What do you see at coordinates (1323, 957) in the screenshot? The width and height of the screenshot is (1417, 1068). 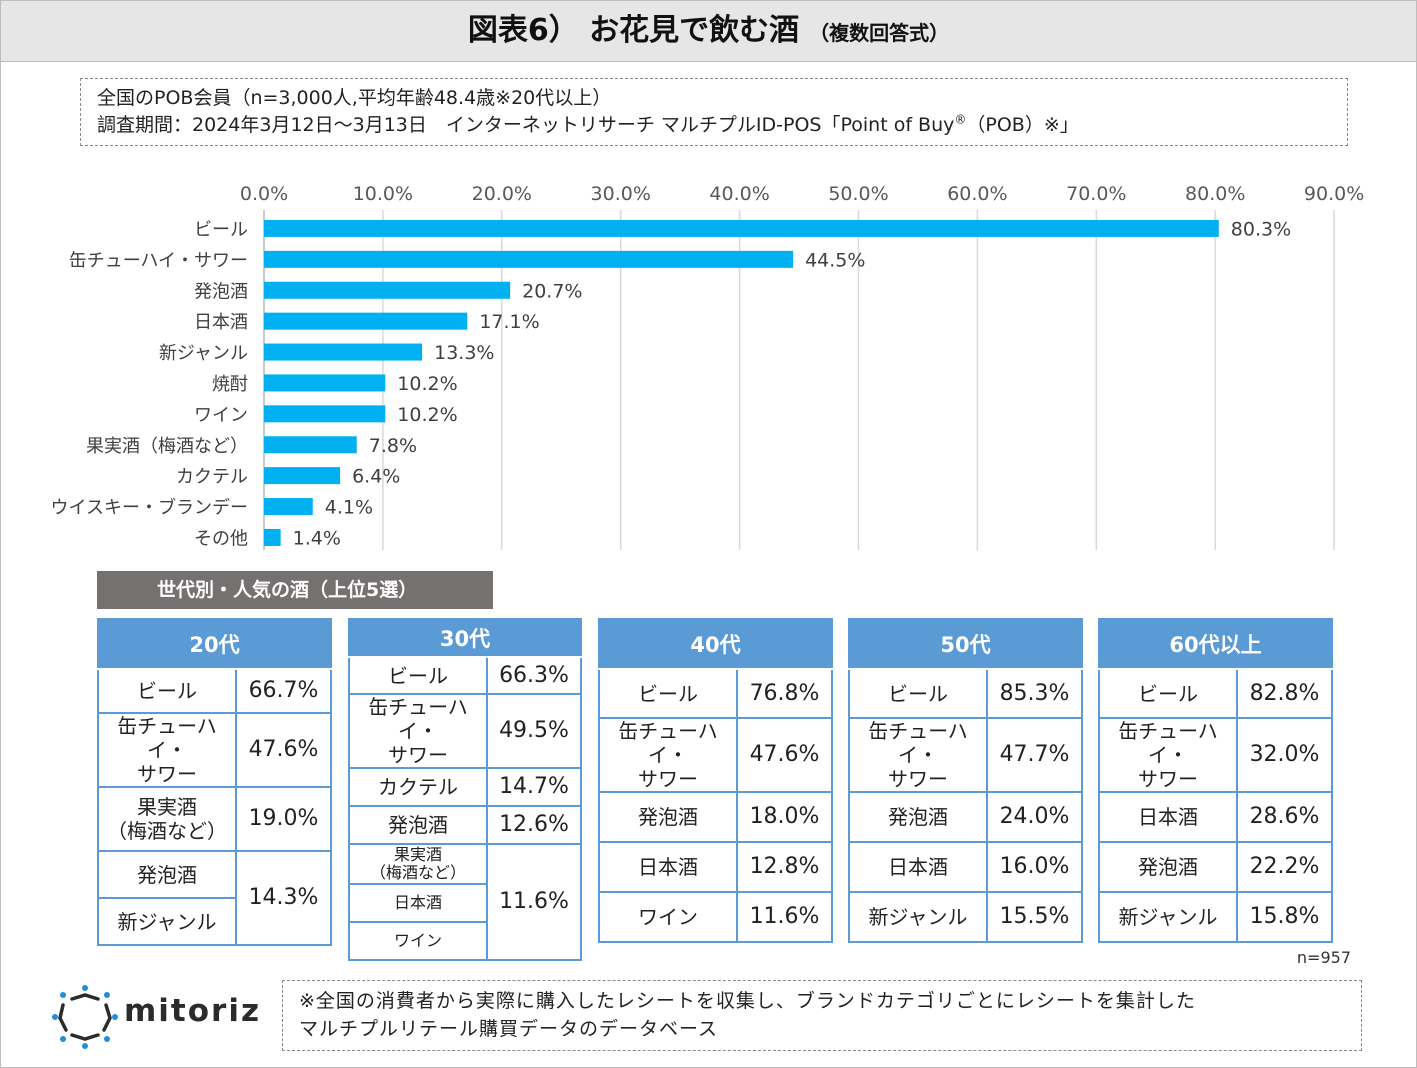 I see `sample-size-note: n=957` at bounding box center [1323, 957].